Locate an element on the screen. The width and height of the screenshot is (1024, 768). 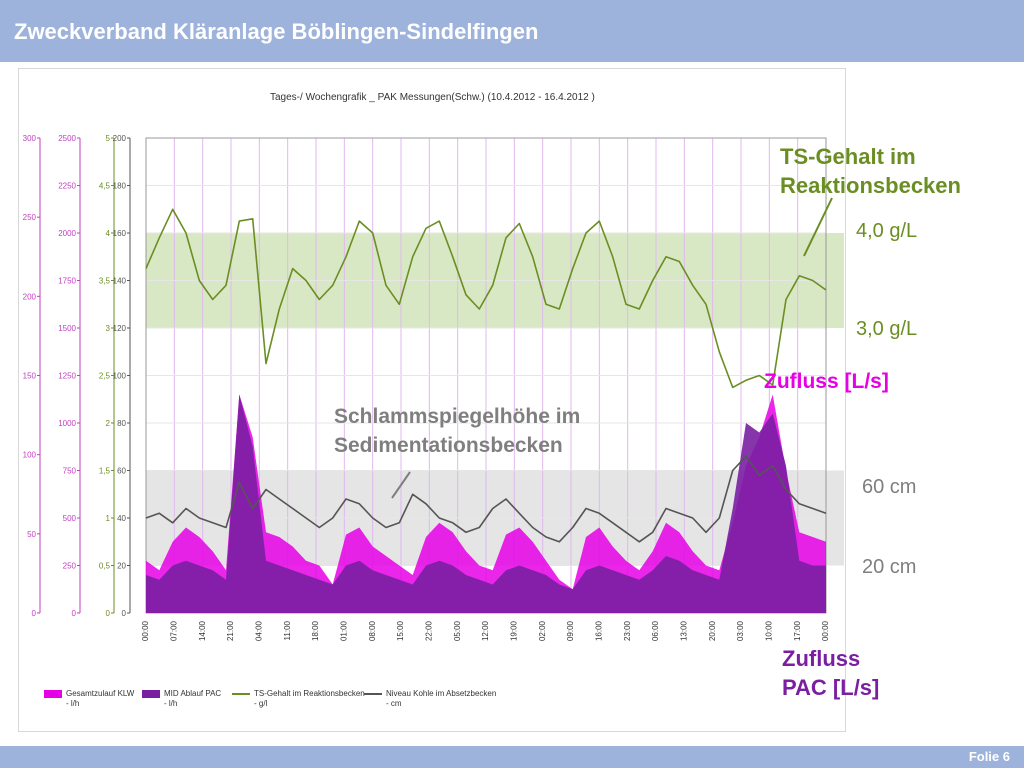
axis-l3-tick-label: 0,5 is located at coordinates (105, 566).